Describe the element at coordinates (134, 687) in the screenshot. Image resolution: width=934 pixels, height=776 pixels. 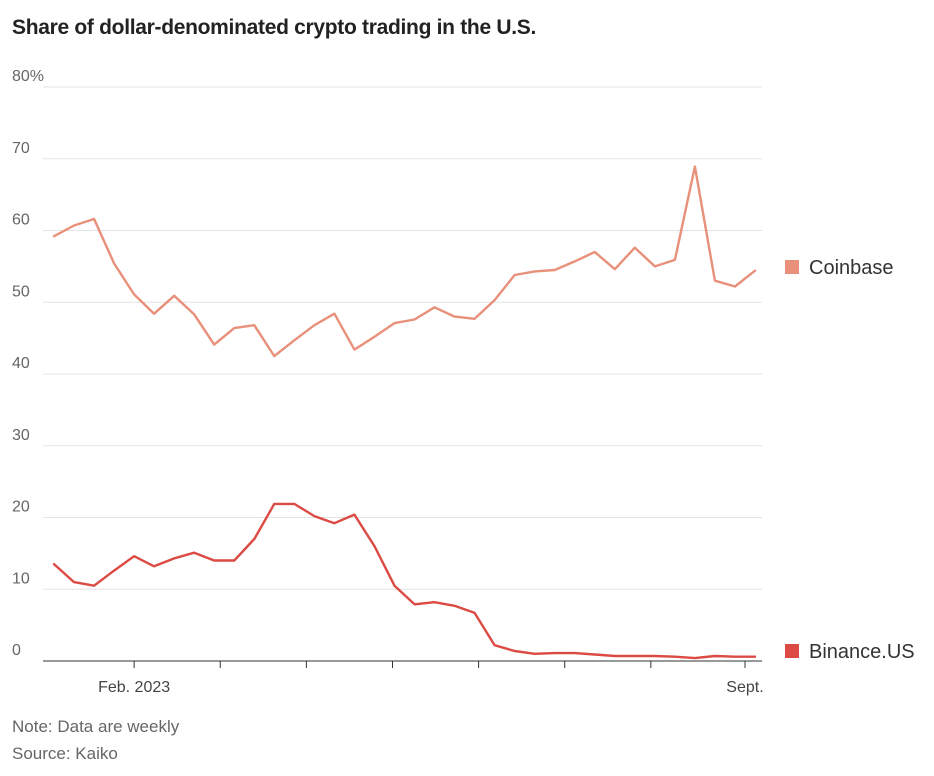
I see `x-tick-label: Feb. 2023` at that location.